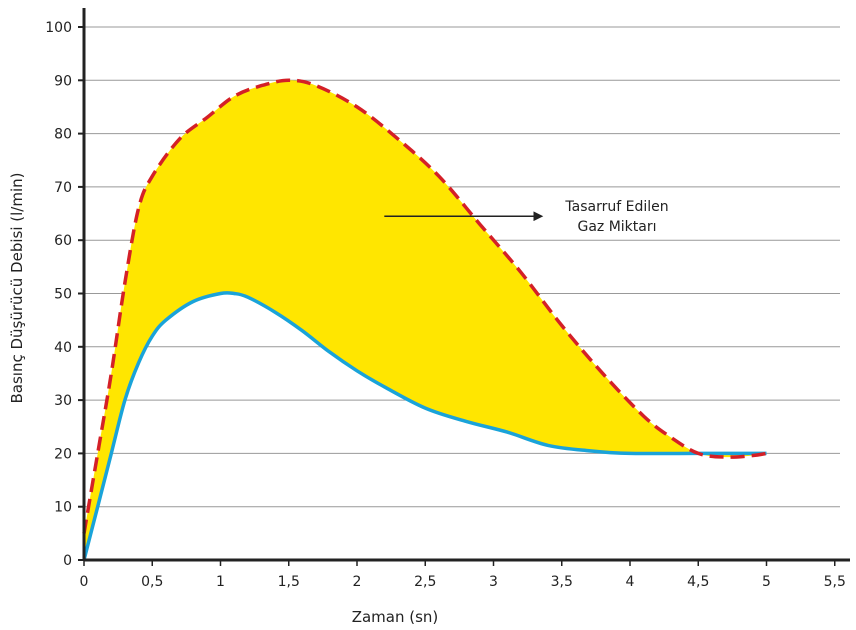  What do you see at coordinates (562, 582) in the screenshot?
I see `x-tick-label: 3,5` at bounding box center [562, 582].